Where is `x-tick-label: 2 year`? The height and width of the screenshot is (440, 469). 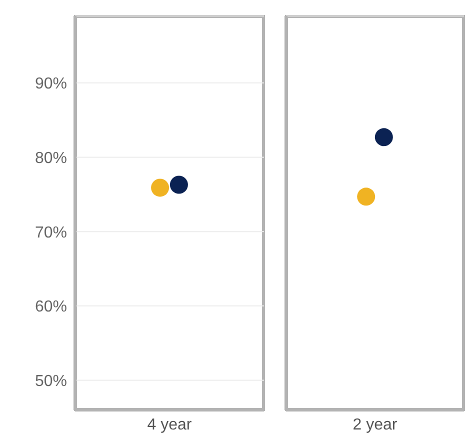 x-tick-label: 2 year is located at coordinates (375, 425).